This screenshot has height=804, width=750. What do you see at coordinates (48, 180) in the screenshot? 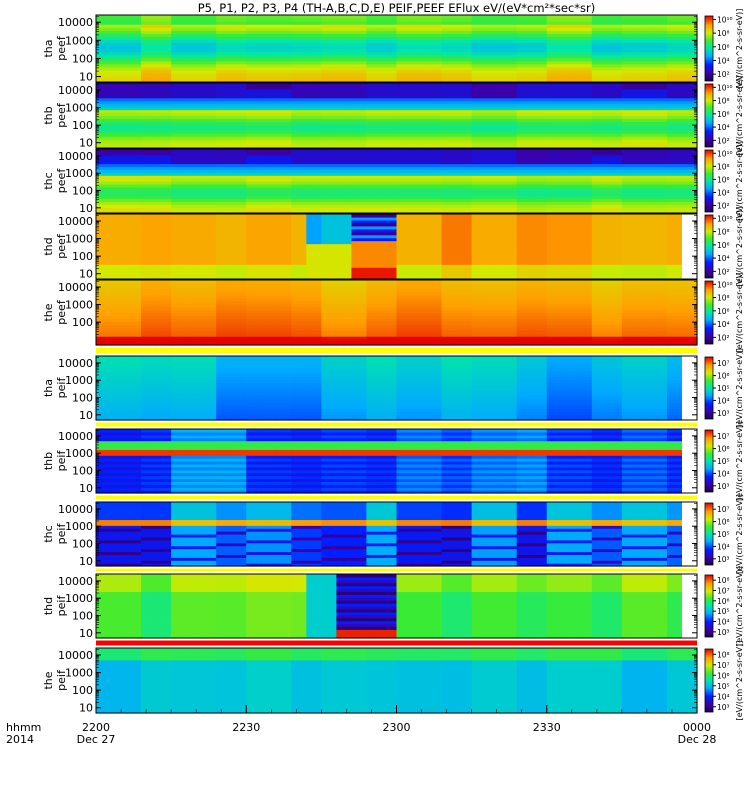
I see `panel-label-probe: thc` at bounding box center [48, 180].